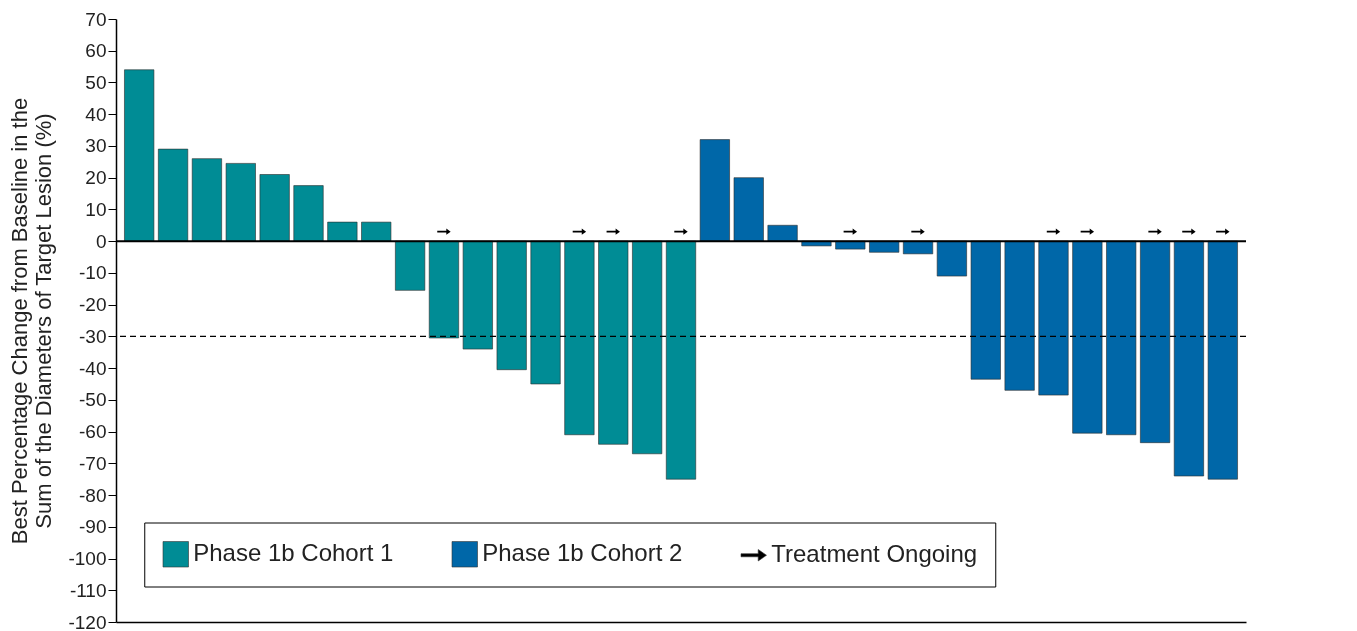 This screenshot has width=1357, height=631. What do you see at coordinates (96, 178) in the screenshot?
I see `y-tick-label: 20` at bounding box center [96, 178].